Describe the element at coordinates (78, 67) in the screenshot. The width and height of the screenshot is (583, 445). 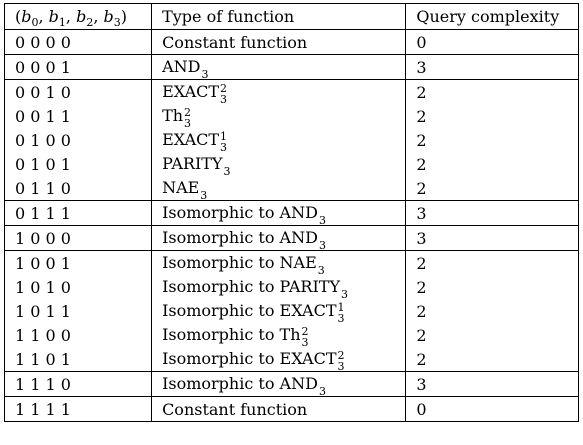
I see `cell-bits: 0 0 0 1` at that location.